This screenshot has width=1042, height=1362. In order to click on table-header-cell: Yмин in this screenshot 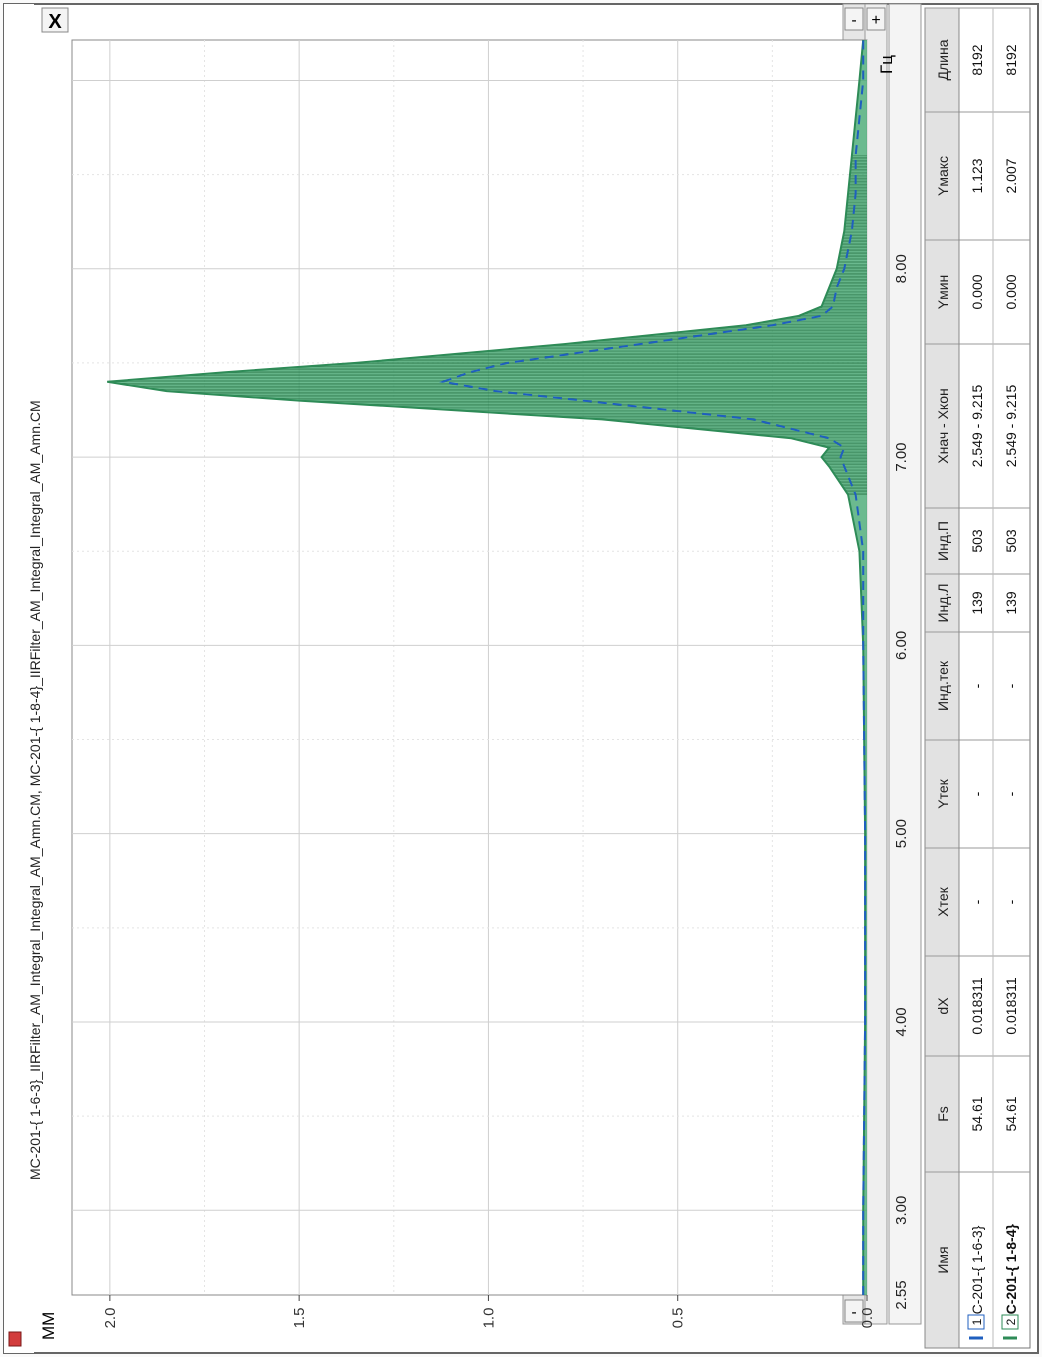, I will do `click(943, 292)`.